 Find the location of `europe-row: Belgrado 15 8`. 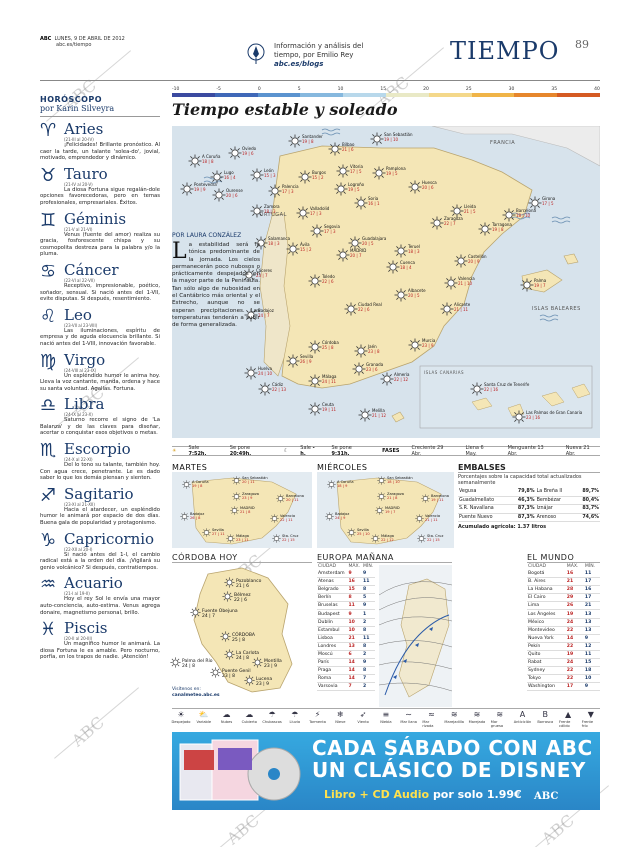

europe-row: Belgrado 15 8 is located at coordinates (346, 590).